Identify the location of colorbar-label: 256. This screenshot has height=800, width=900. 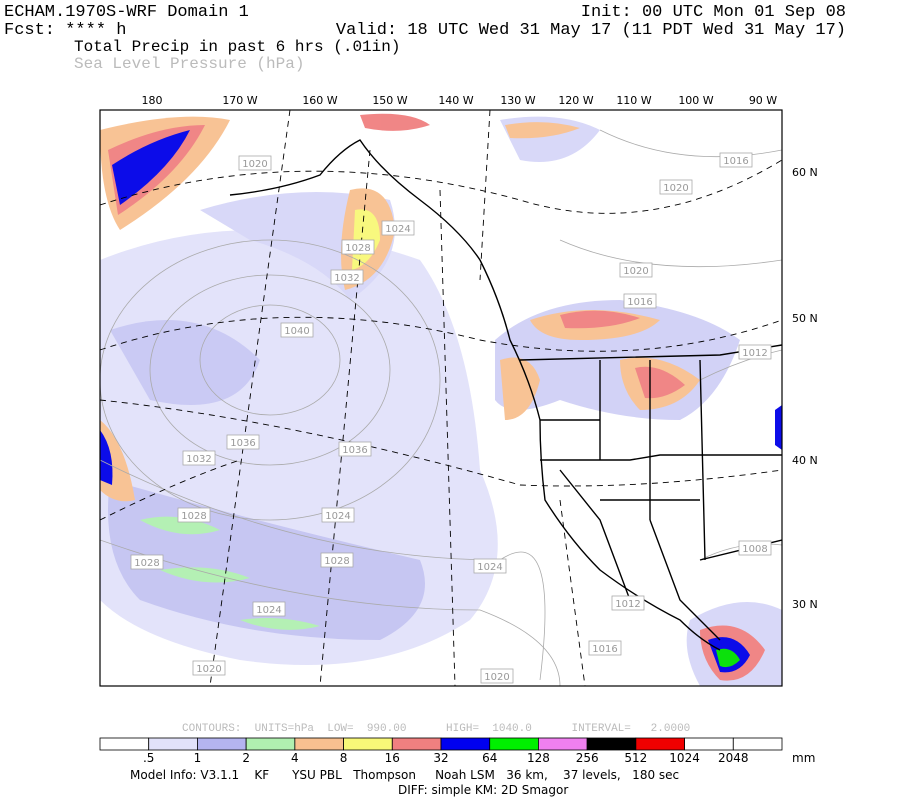
(587, 758).